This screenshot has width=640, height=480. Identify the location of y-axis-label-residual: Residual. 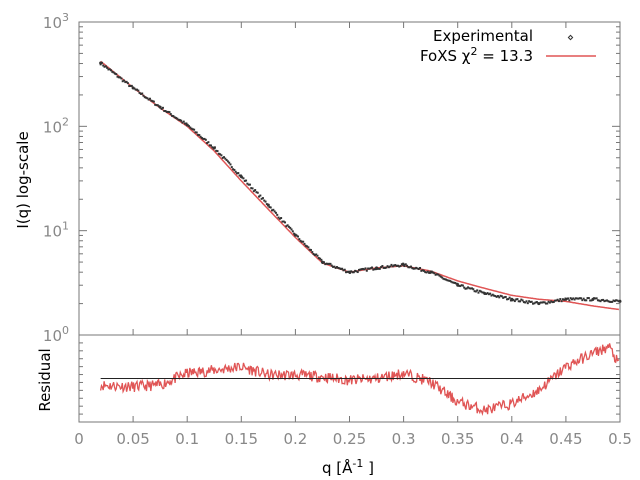
(45, 379).